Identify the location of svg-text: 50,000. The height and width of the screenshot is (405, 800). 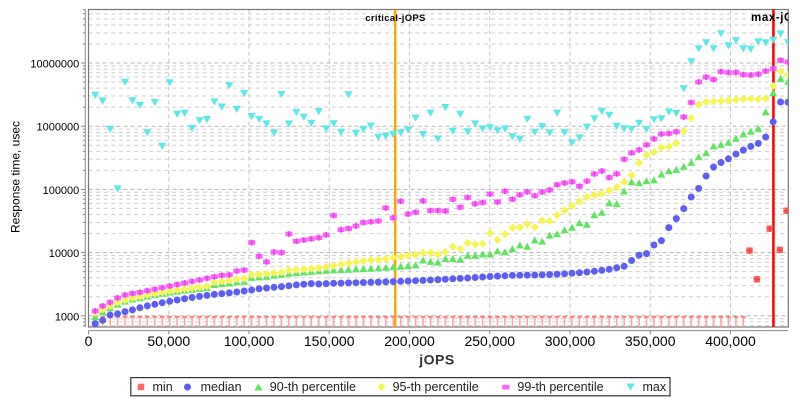
(168, 341).